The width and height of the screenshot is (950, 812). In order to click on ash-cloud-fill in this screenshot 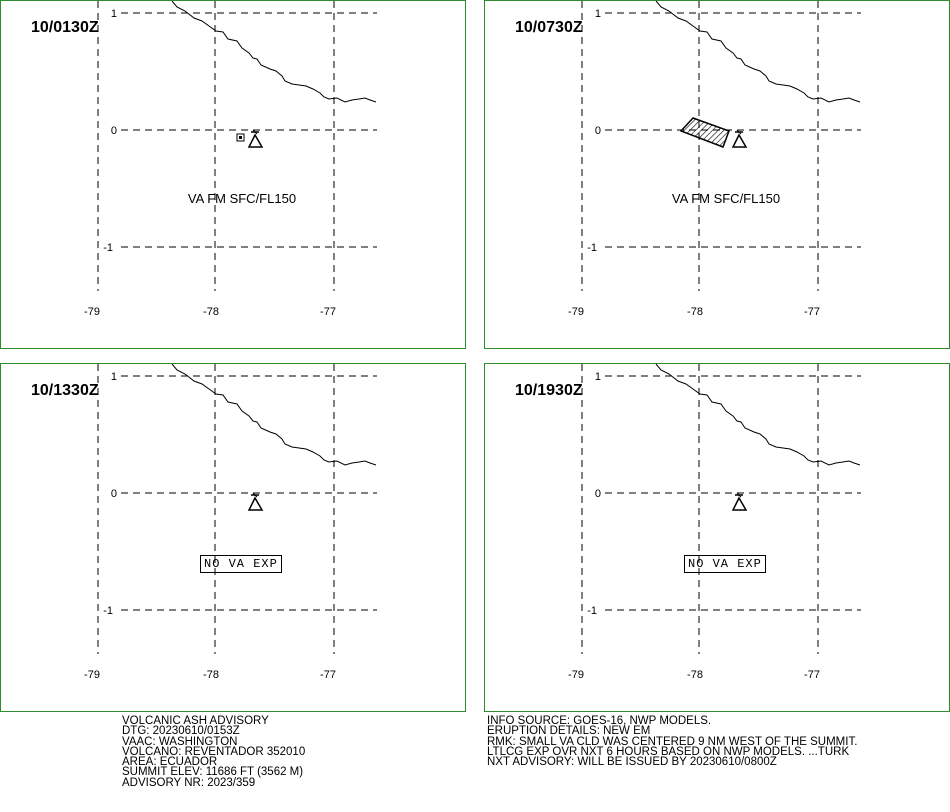, I will do `click(240, 137)`.